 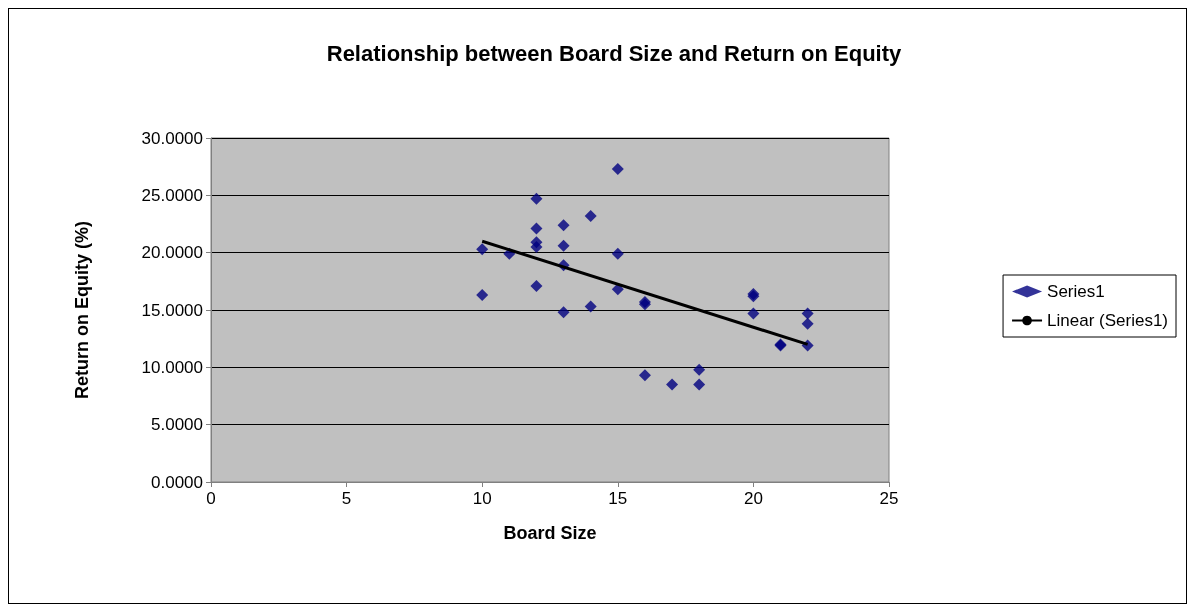 I want to click on y-tick-label: 5.0000, so click(x=177, y=425).